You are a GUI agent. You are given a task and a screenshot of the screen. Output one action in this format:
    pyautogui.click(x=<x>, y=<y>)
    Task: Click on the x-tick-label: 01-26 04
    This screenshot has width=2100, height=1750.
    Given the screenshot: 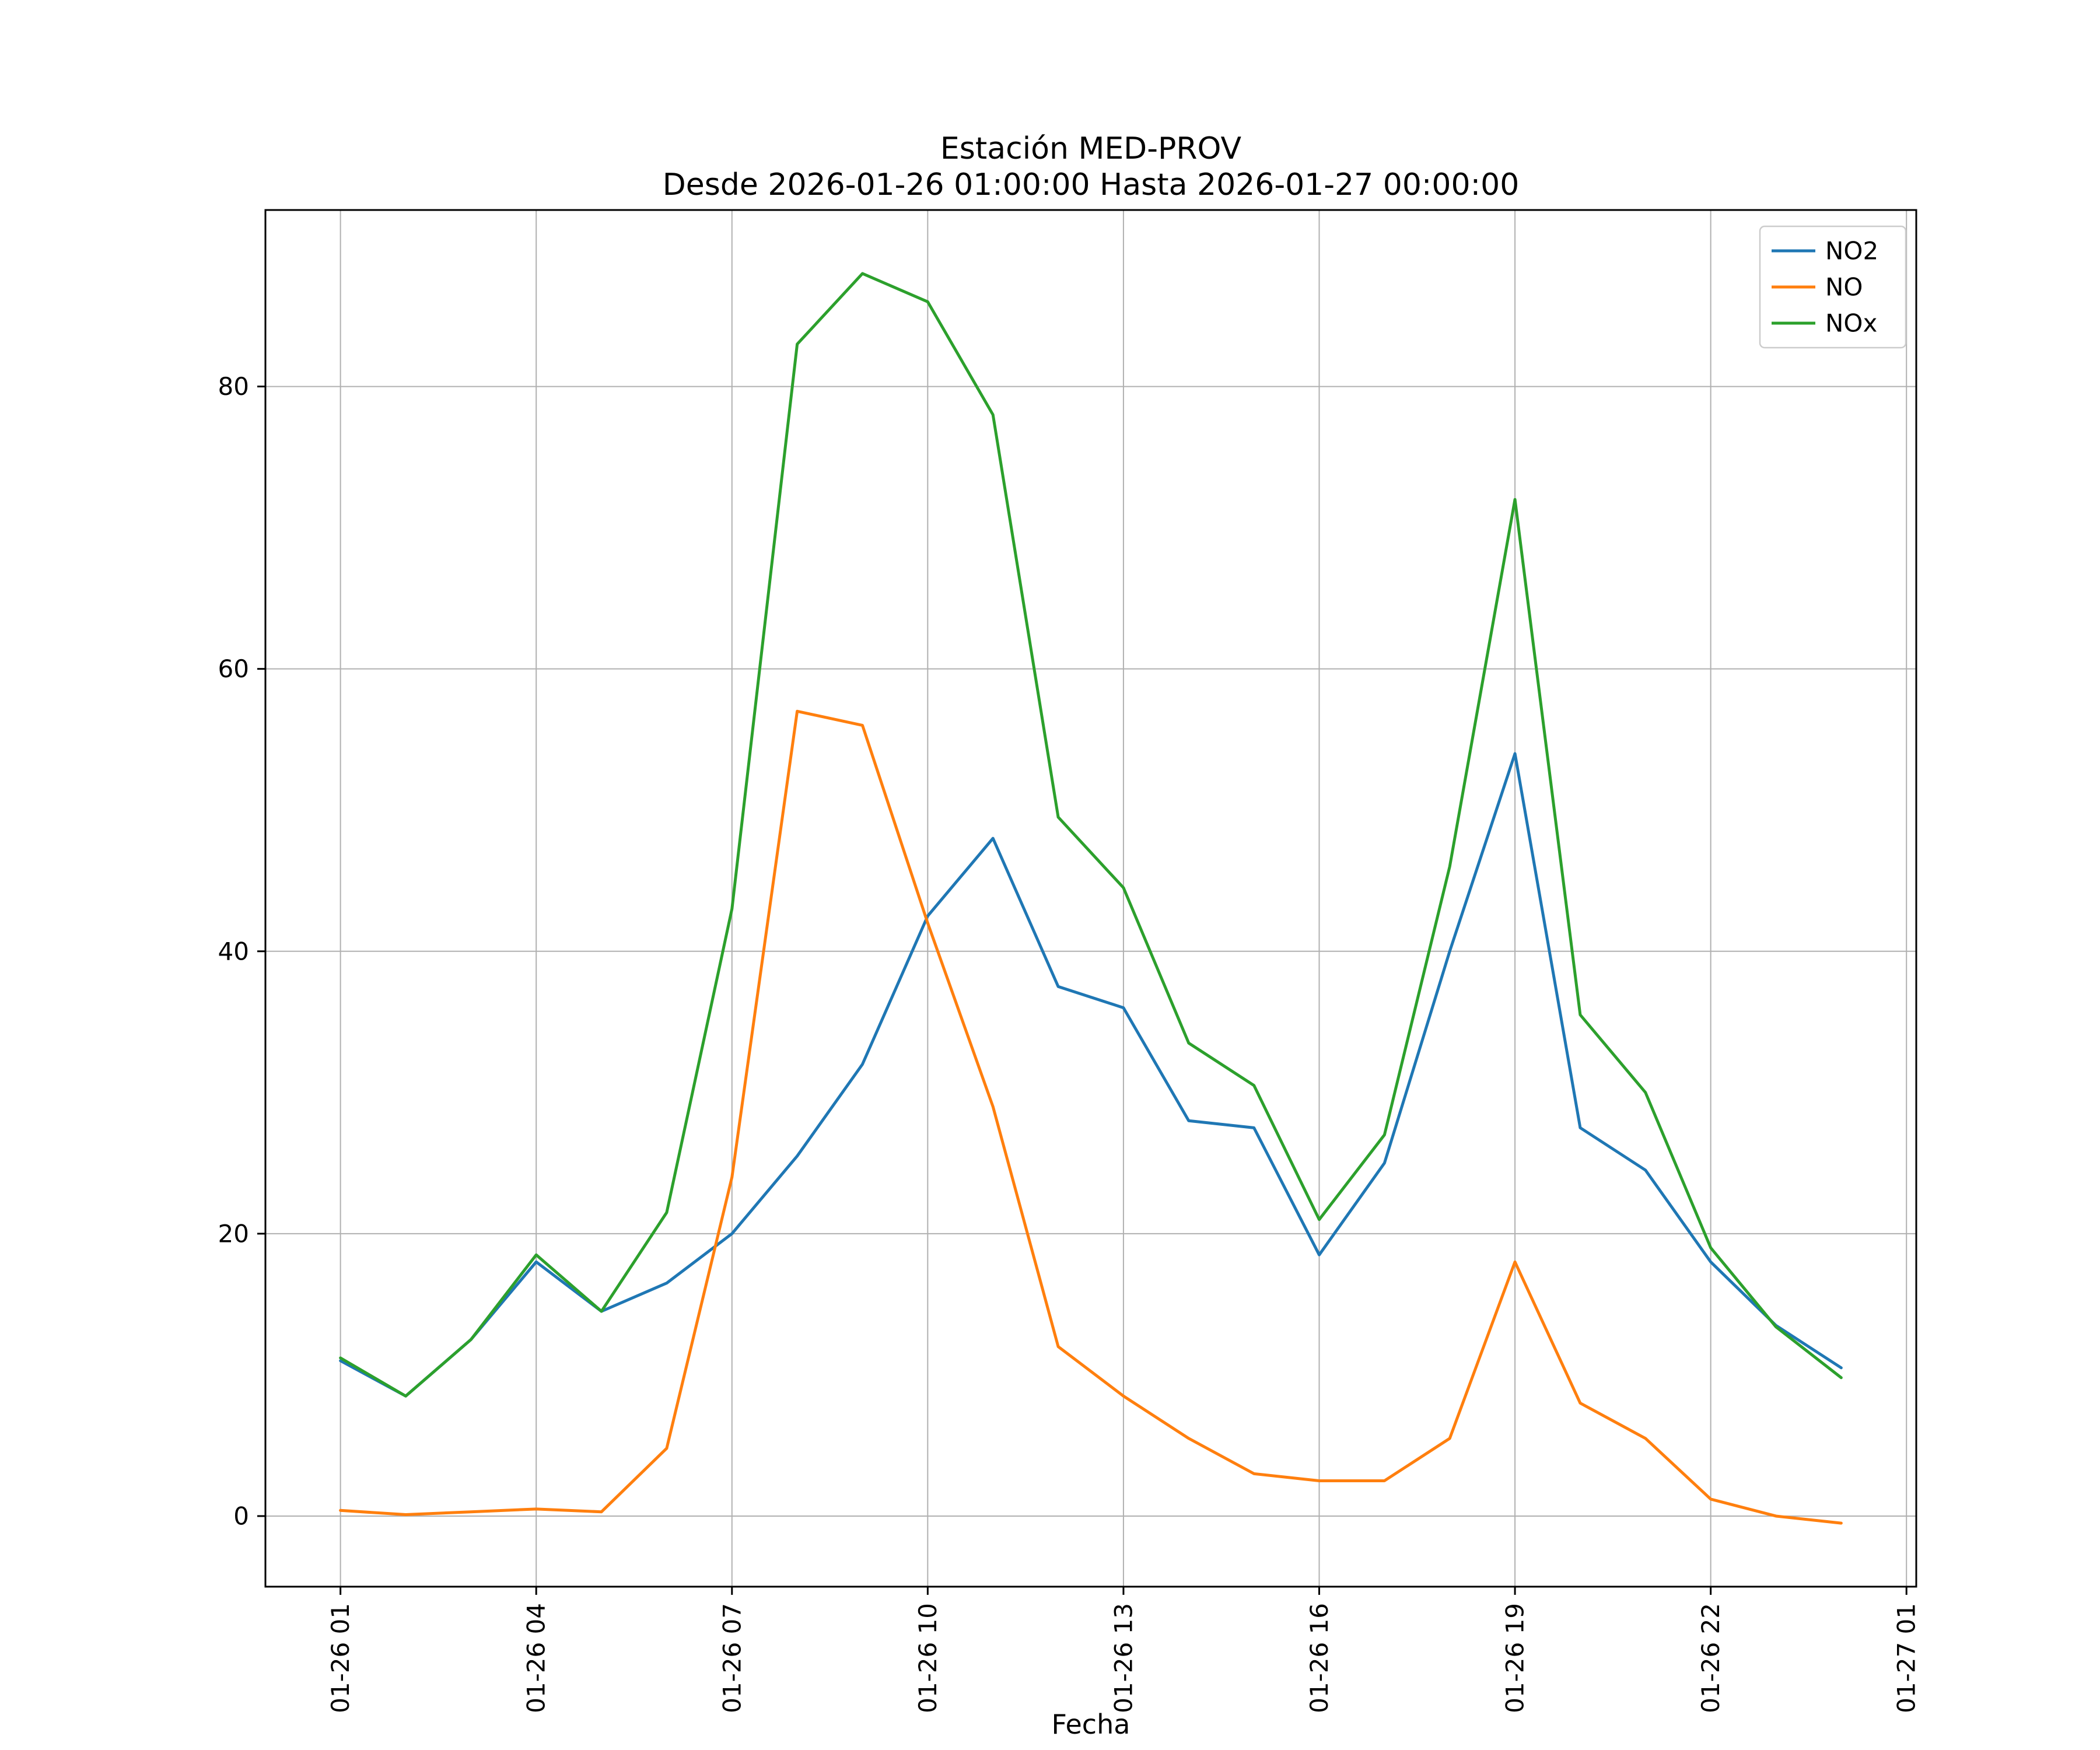 What is the action you would take?
    pyautogui.click(x=536, y=1658)
    